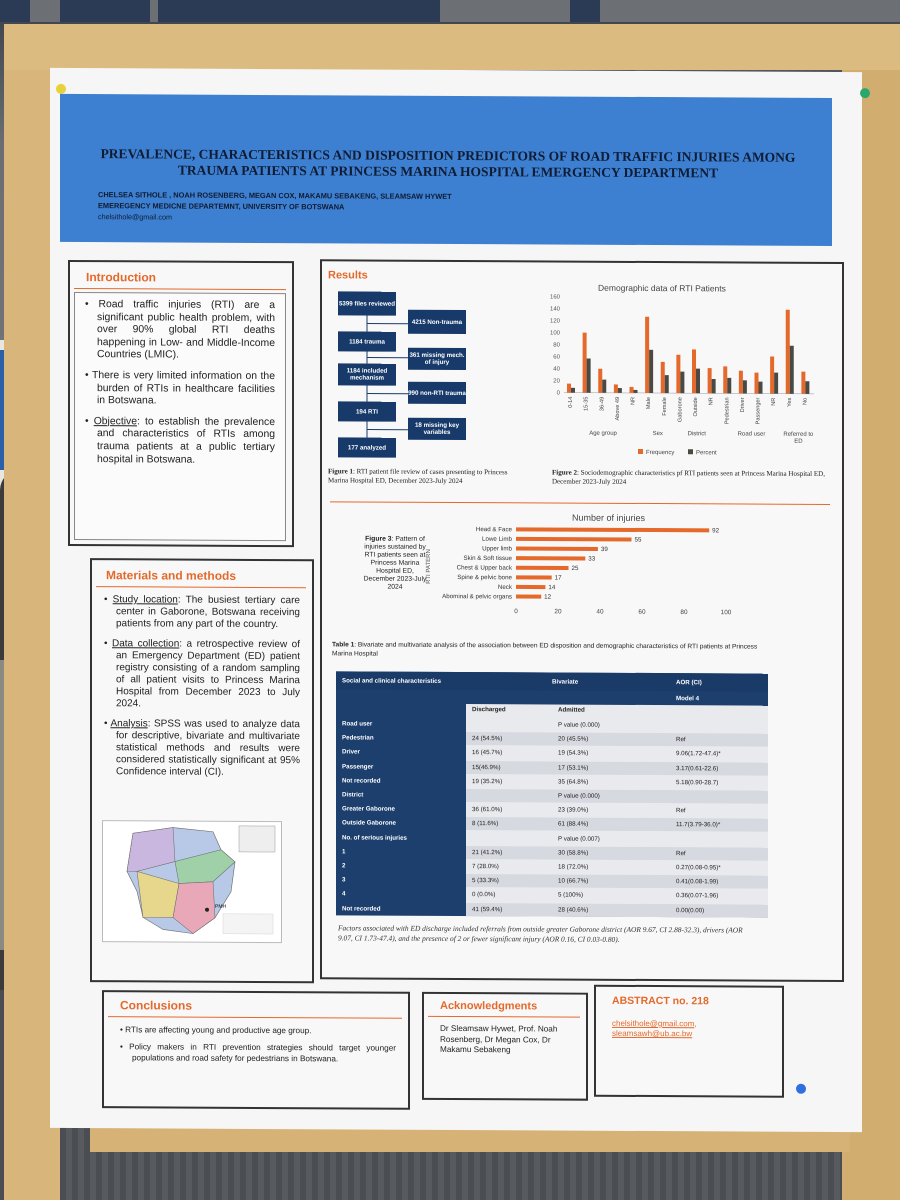  What do you see at coordinates (556, 370) in the screenshot?
I see `y-tick-label: 40` at bounding box center [556, 370].